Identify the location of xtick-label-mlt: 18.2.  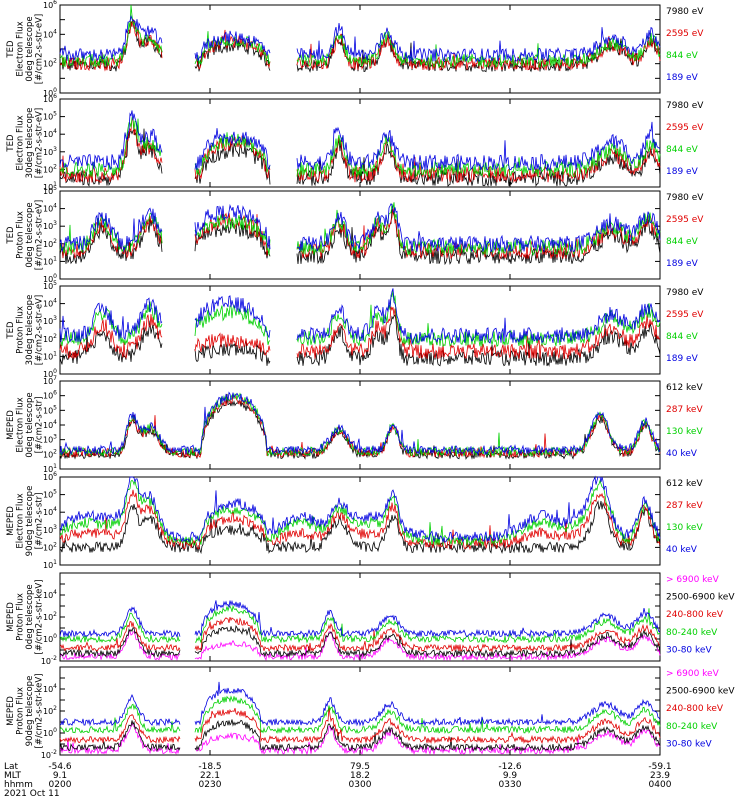
(360, 776).